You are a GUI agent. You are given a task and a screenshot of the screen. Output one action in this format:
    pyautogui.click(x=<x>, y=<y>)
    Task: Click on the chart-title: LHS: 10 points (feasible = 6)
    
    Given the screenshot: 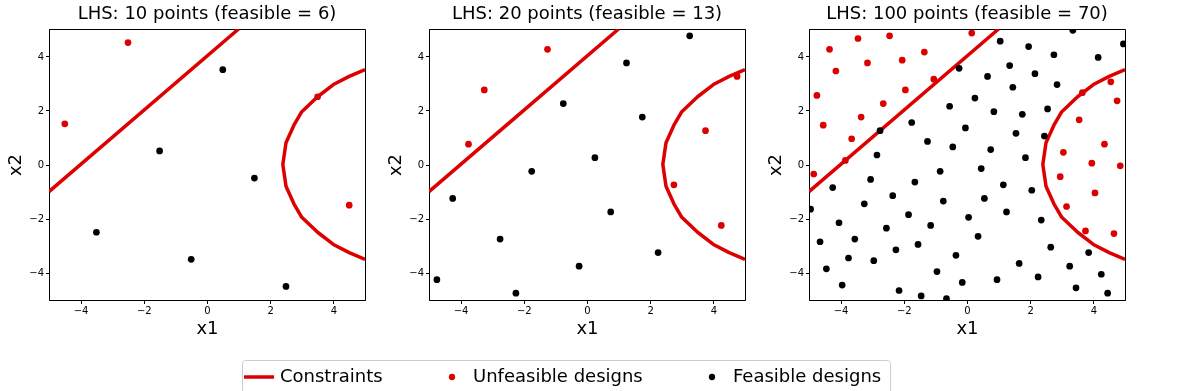 What is the action you would take?
    pyautogui.click(x=207, y=12)
    